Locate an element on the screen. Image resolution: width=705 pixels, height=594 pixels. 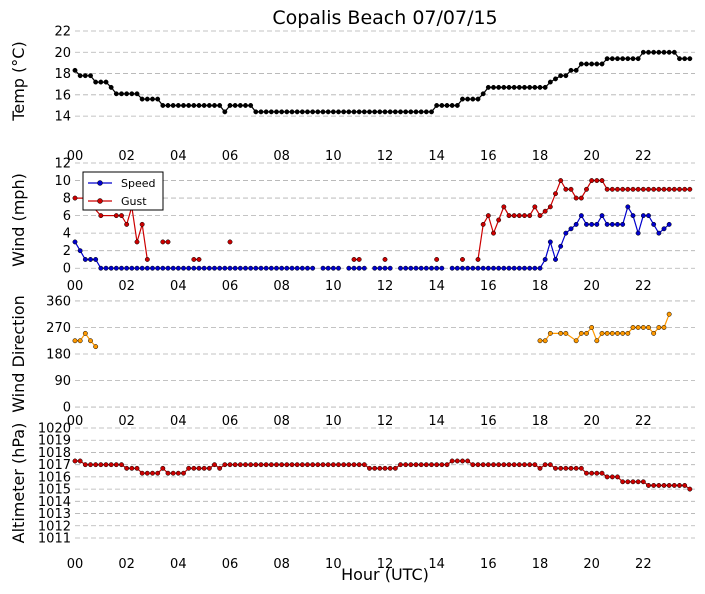
y-axis-label: Wind Direction is located at coordinates (18, 354).